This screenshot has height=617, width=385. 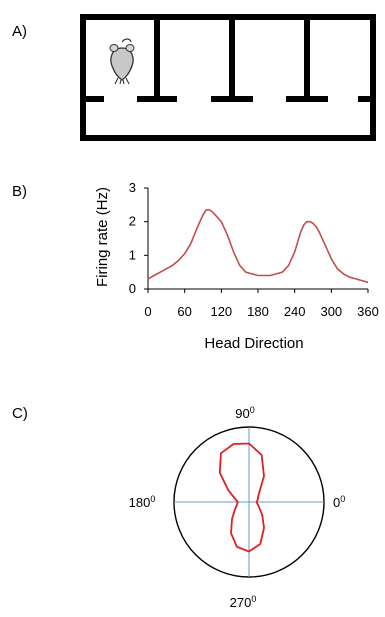 I want to click on panel-c-label: C), so click(x=20, y=413).